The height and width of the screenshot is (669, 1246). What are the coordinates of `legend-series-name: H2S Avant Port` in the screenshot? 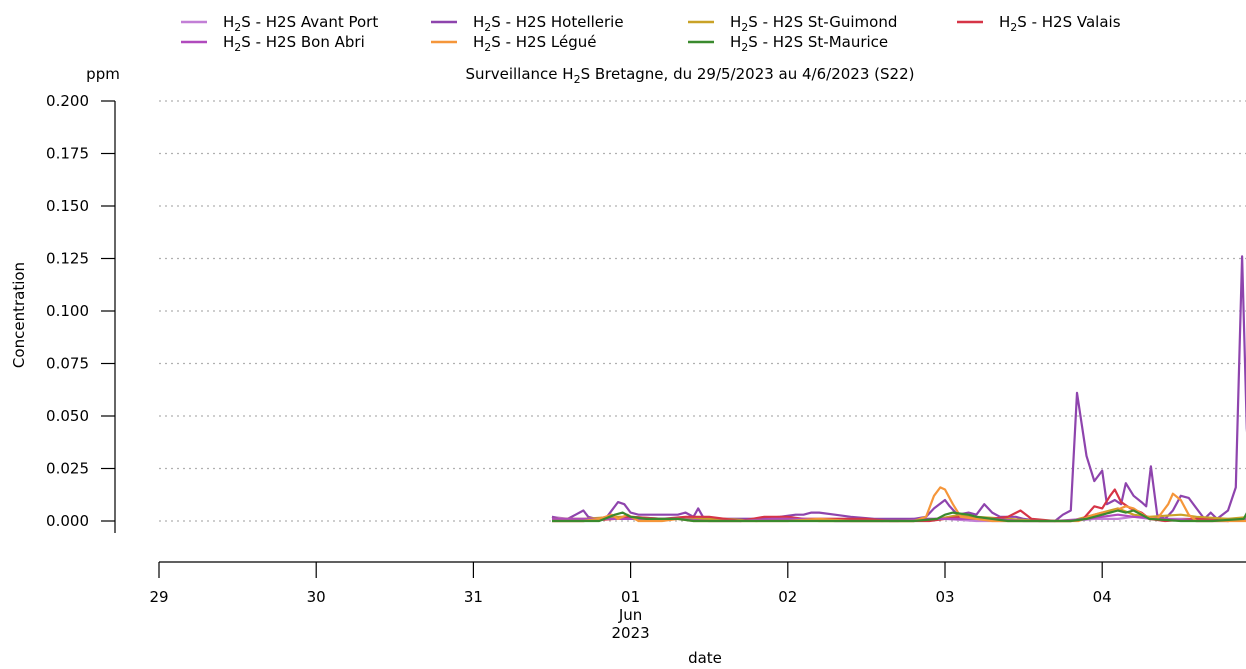 It's located at (322, 22).